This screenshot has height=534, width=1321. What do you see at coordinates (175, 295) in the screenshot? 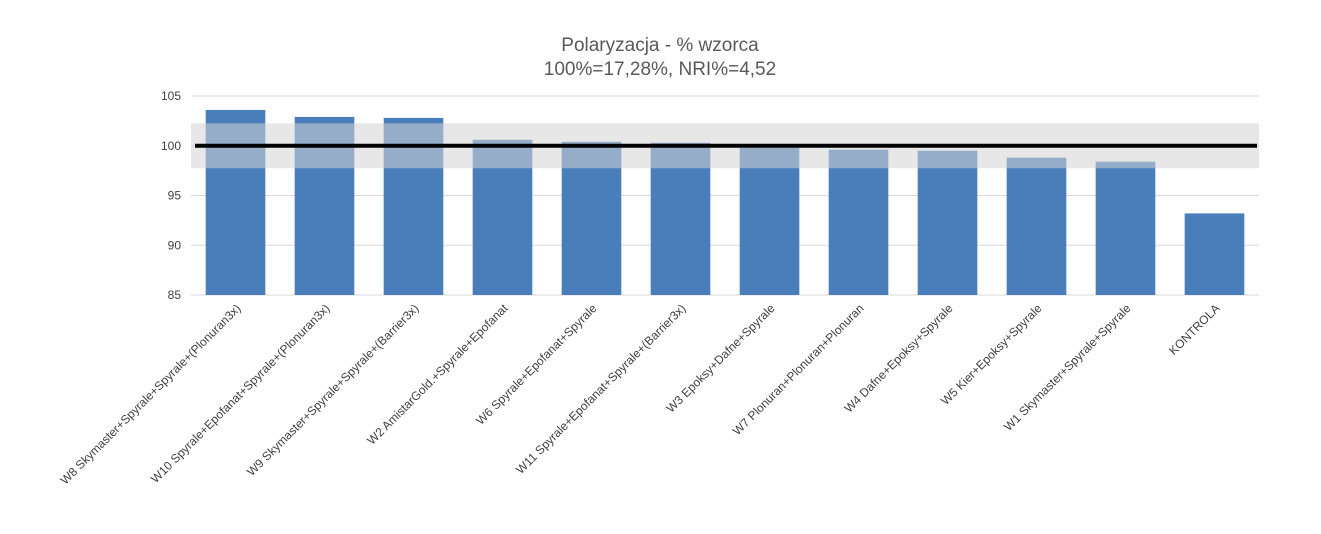
I see `y-tick-label: 85` at bounding box center [175, 295].